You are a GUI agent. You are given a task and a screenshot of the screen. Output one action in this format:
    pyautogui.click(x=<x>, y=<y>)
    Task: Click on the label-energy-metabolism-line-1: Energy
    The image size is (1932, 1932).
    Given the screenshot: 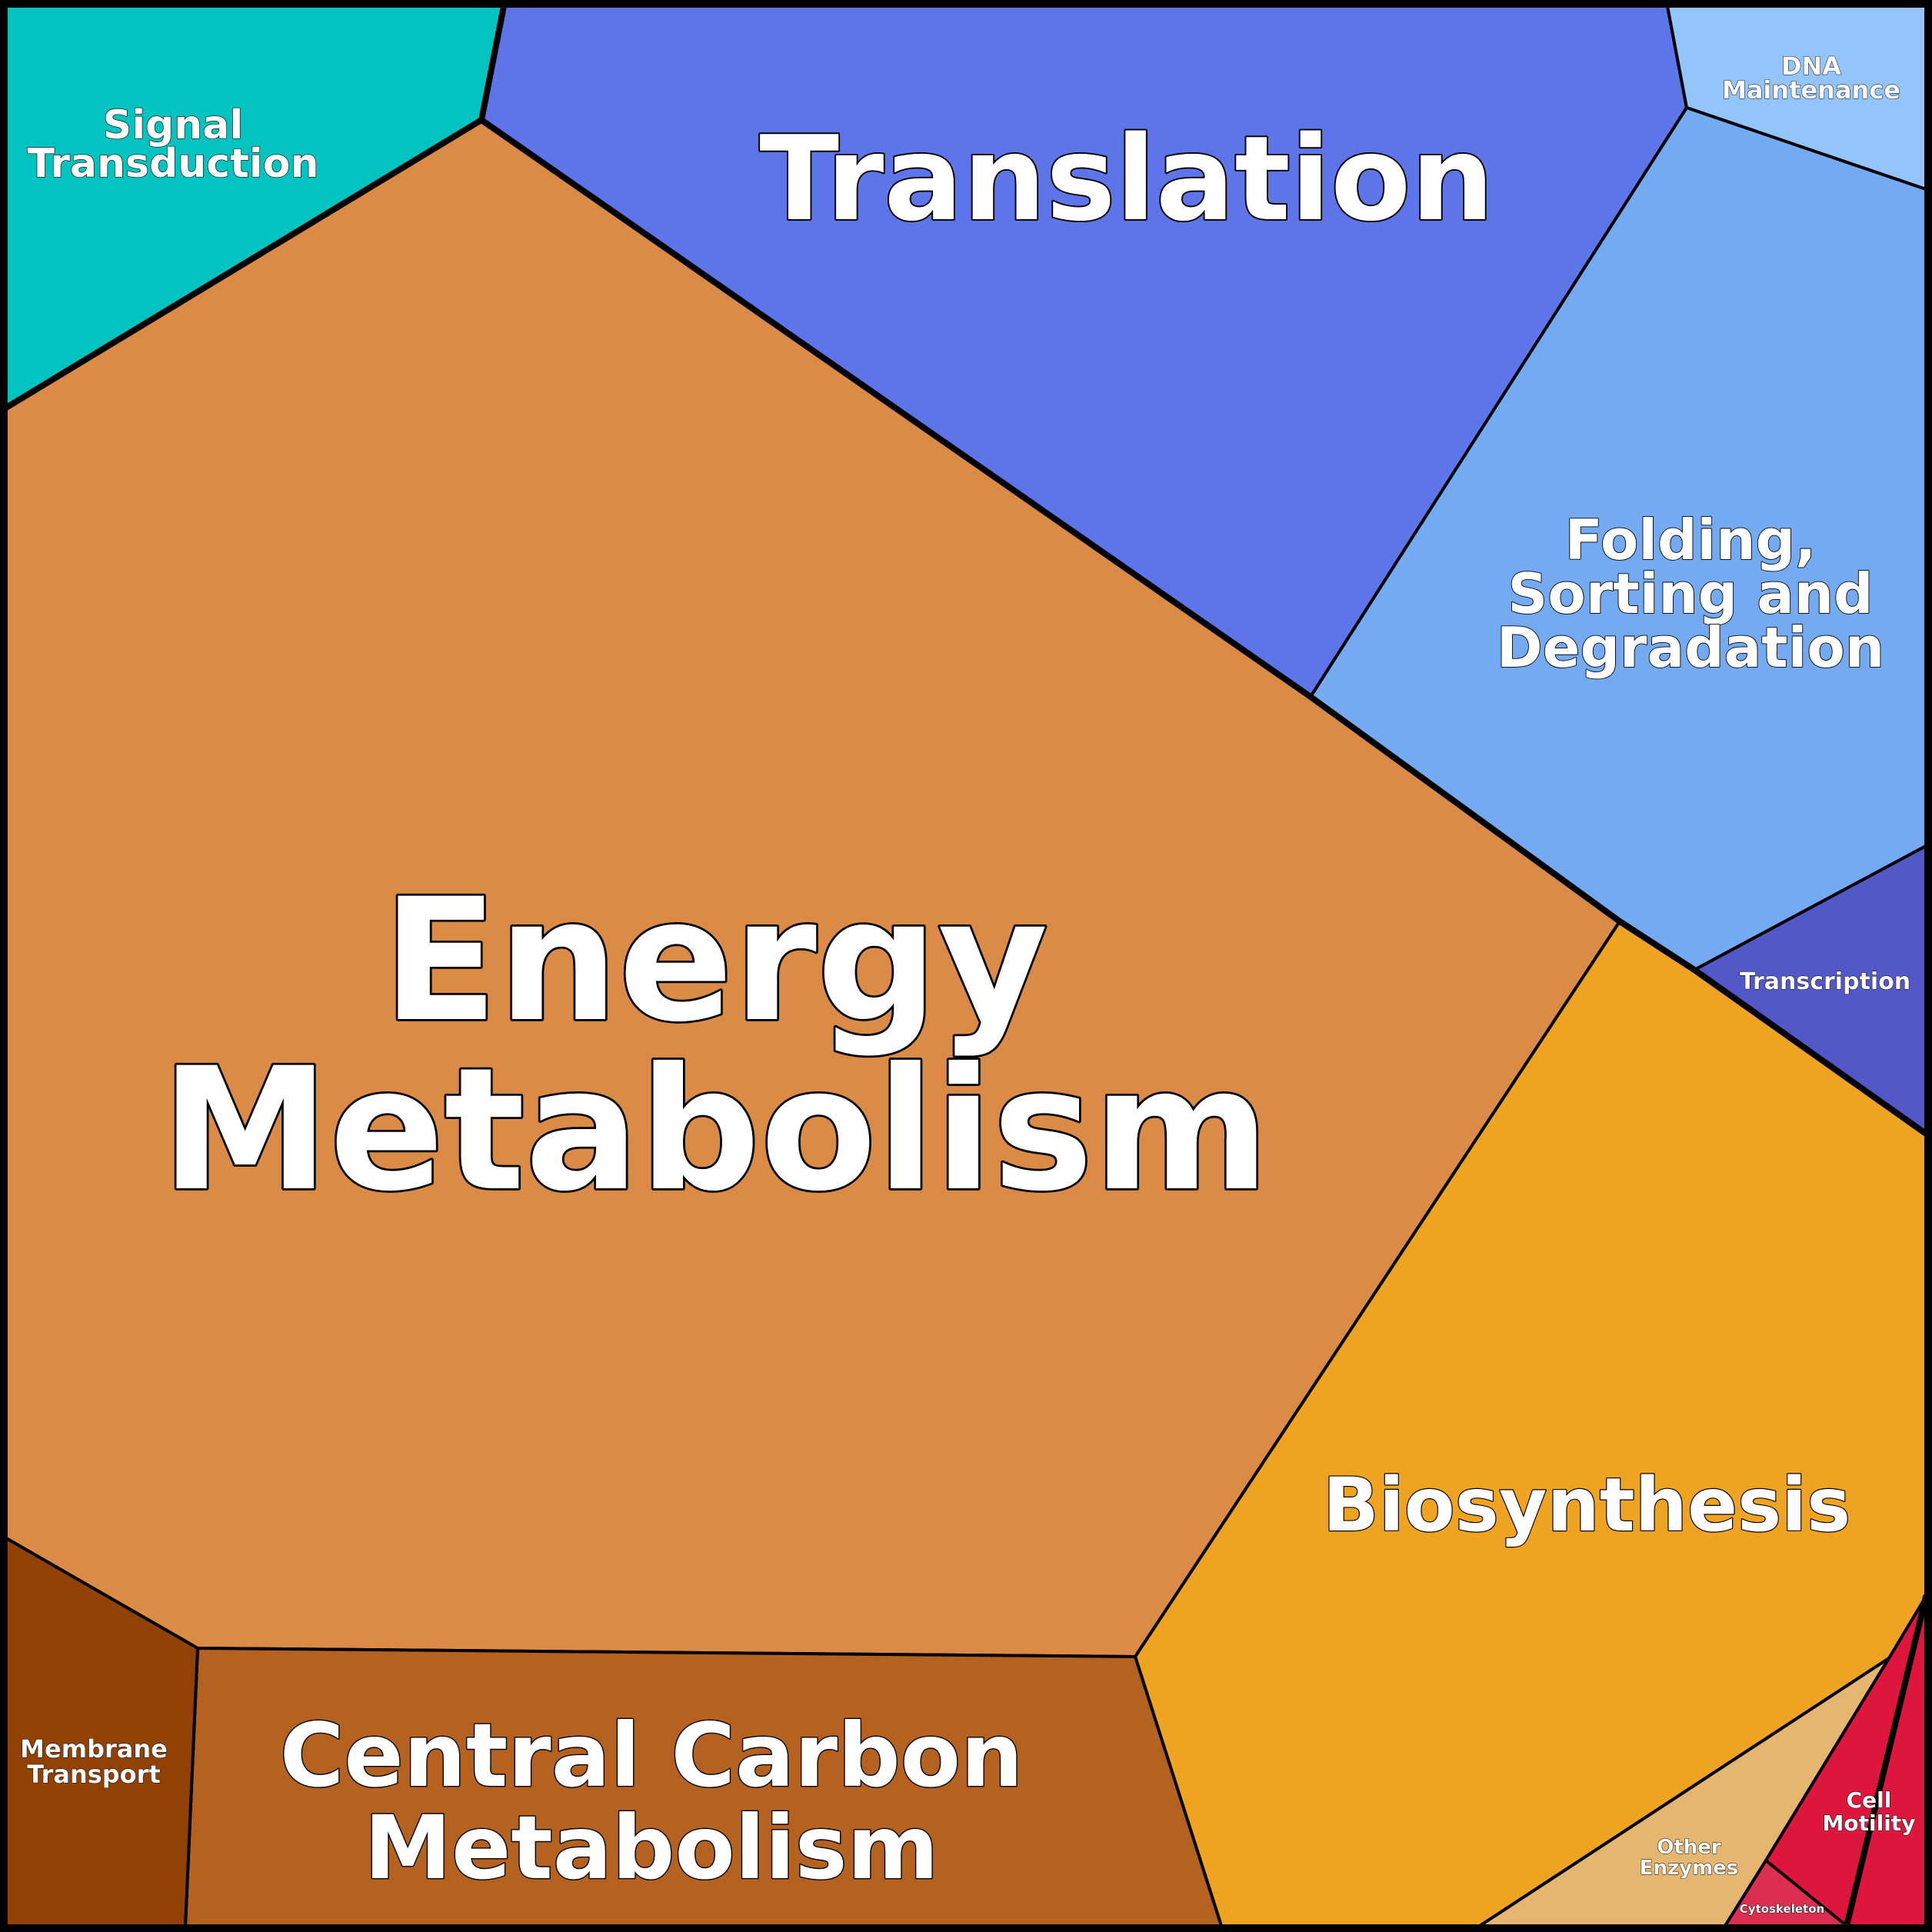 What is the action you would take?
    pyautogui.click(x=715, y=960)
    